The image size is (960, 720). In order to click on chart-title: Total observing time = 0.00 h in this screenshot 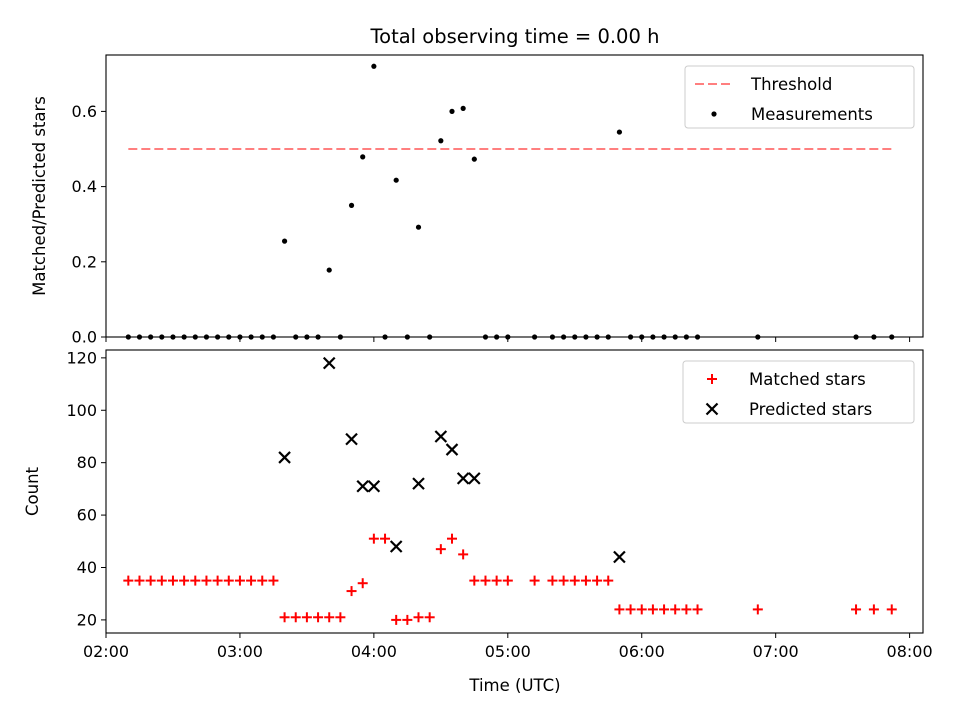, I will do `click(515, 36)`.